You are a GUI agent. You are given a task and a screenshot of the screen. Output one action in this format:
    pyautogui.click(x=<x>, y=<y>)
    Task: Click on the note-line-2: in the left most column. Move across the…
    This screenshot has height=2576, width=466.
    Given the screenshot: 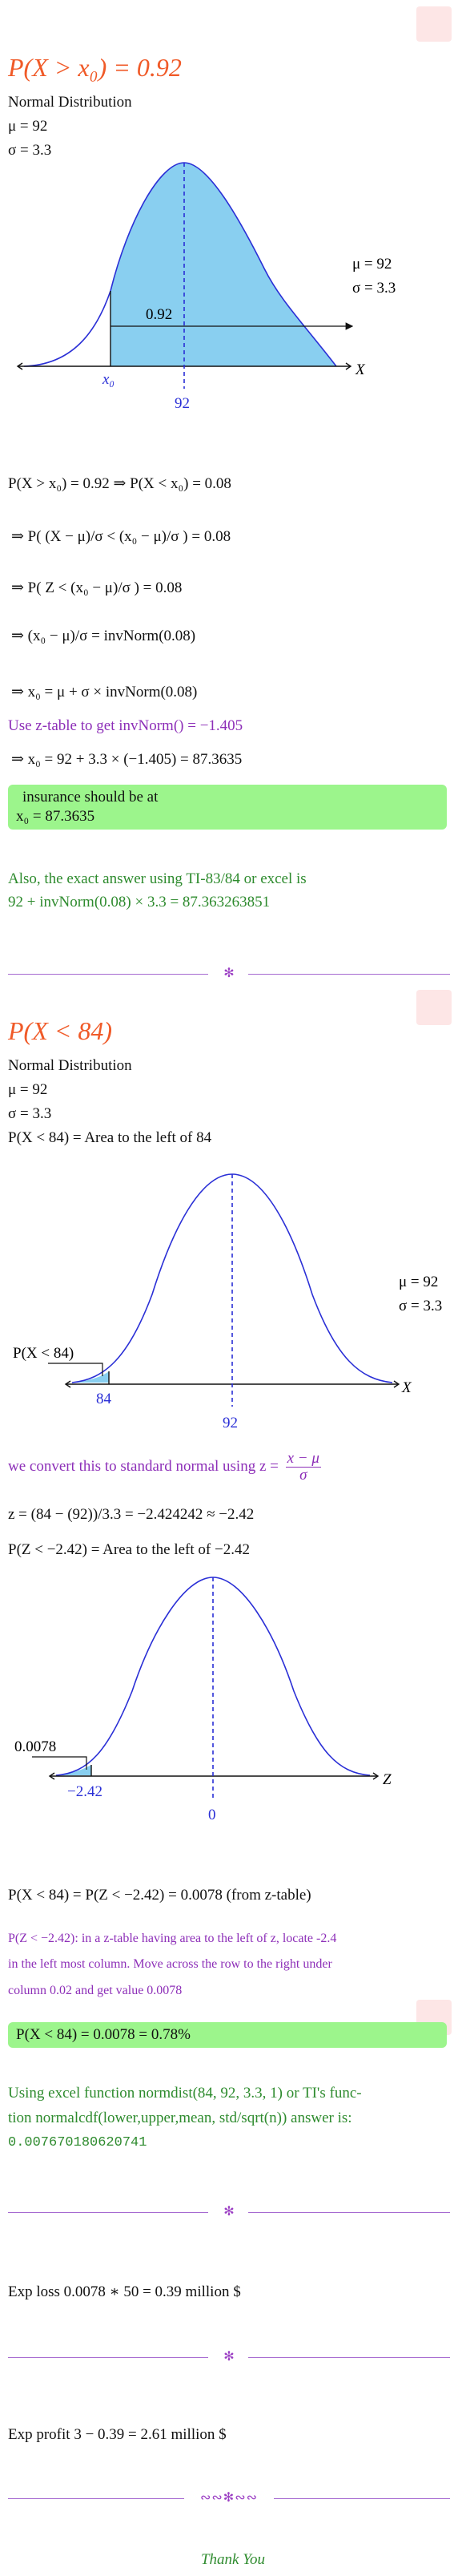 What is the action you would take?
    pyautogui.click(x=170, y=1964)
    